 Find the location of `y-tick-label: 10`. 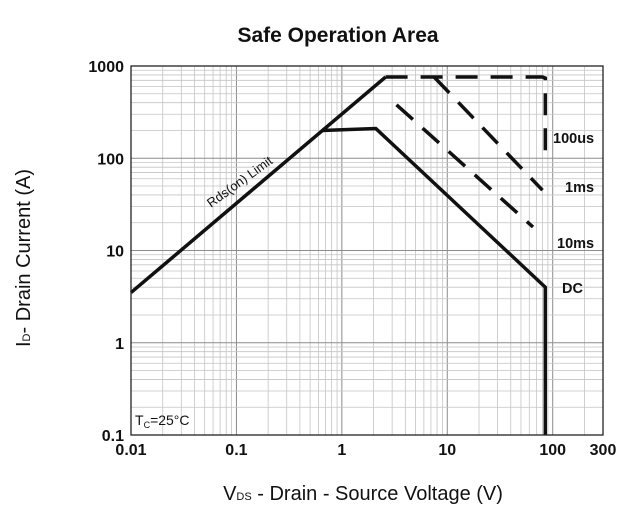

y-tick-label: 10 is located at coordinates (115, 252).